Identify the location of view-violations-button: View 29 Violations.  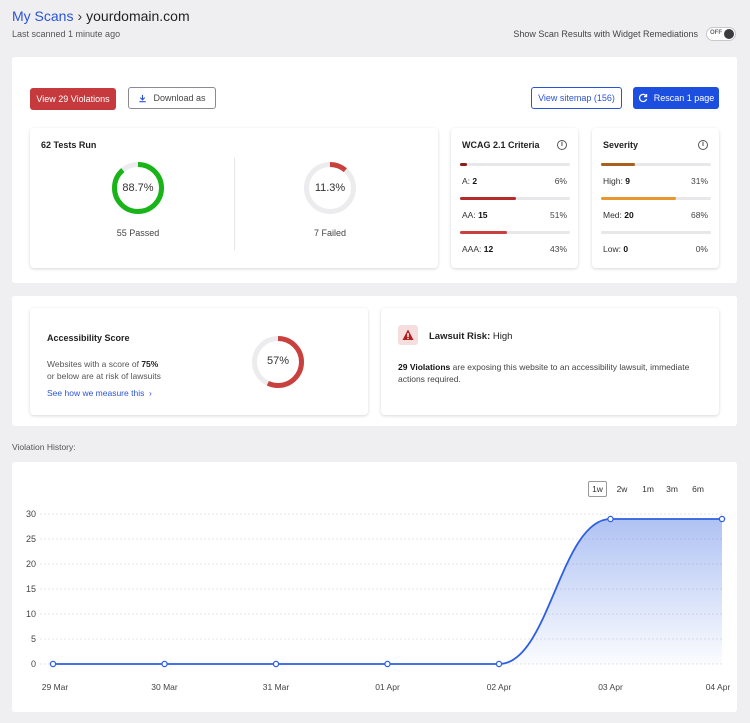
(73, 99).